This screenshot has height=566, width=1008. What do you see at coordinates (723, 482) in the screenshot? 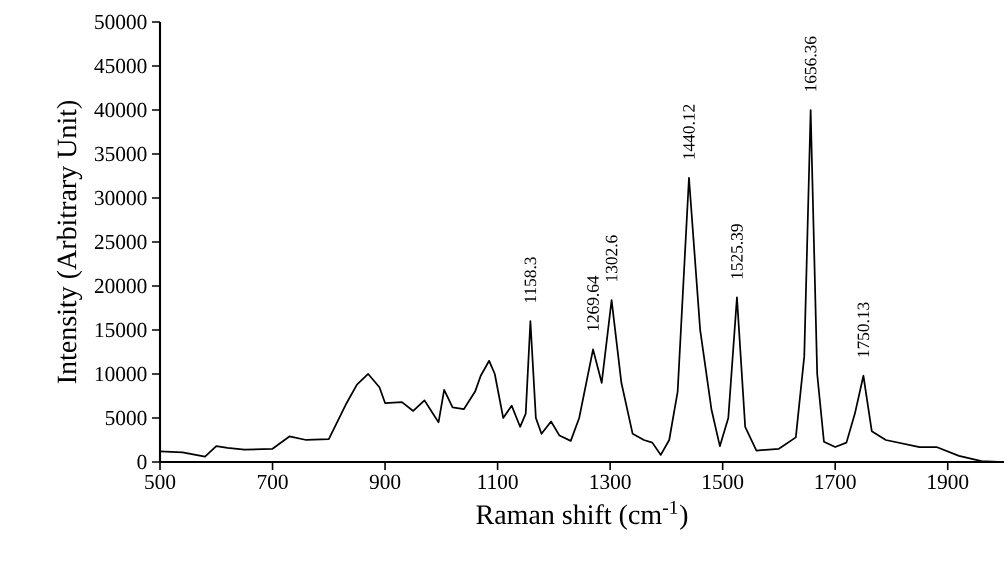
I see `x-tick-label: 1500` at bounding box center [723, 482].